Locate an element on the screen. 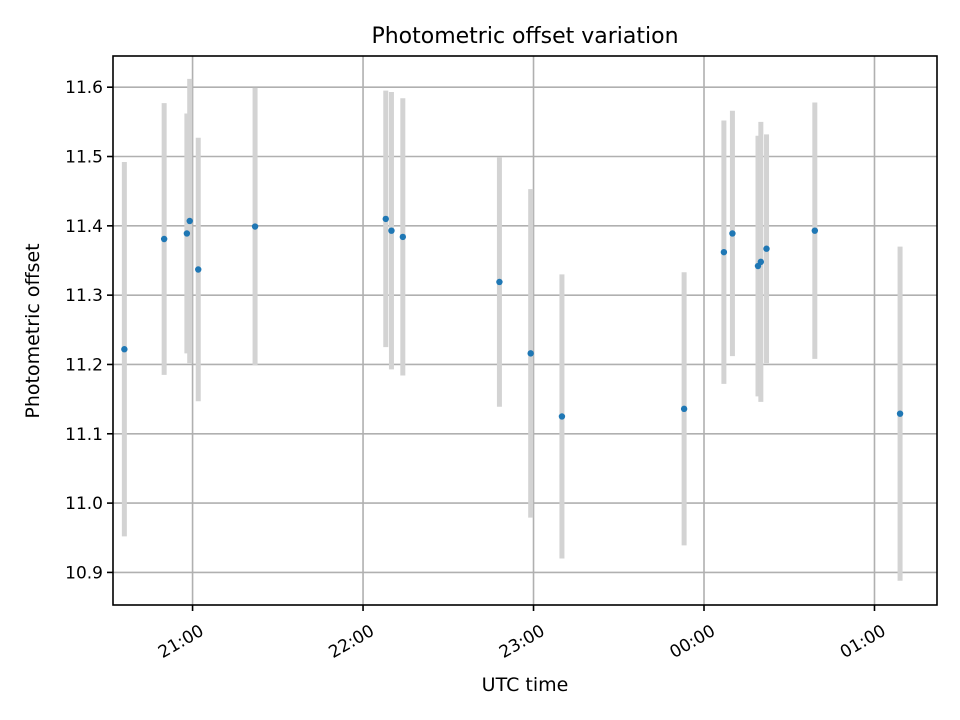 This screenshot has height=720, width=960. y-tick-label: 11.1 is located at coordinates (84, 435).